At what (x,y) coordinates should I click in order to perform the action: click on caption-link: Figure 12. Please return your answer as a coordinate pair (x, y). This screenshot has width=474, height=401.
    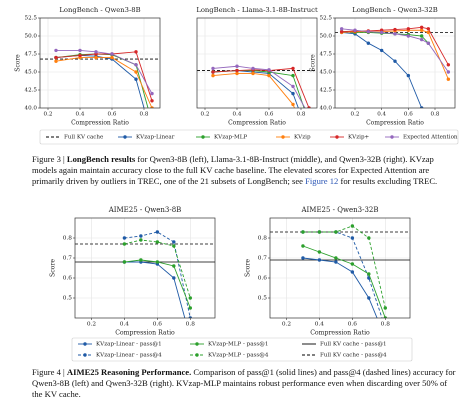
    Looking at the image, I should click on (322, 180).